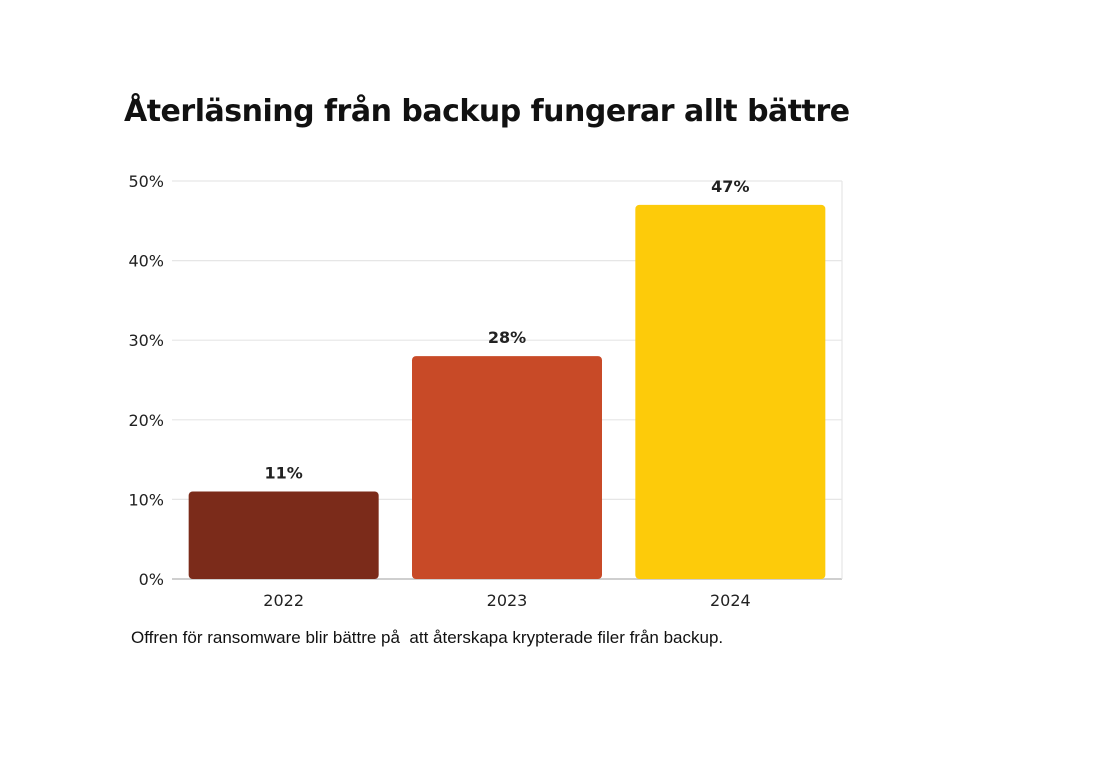  What do you see at coordinates (283, 600) in the screenshot?
I see `x-tick-label-2022: 2022` at bounding box center [283, 600].